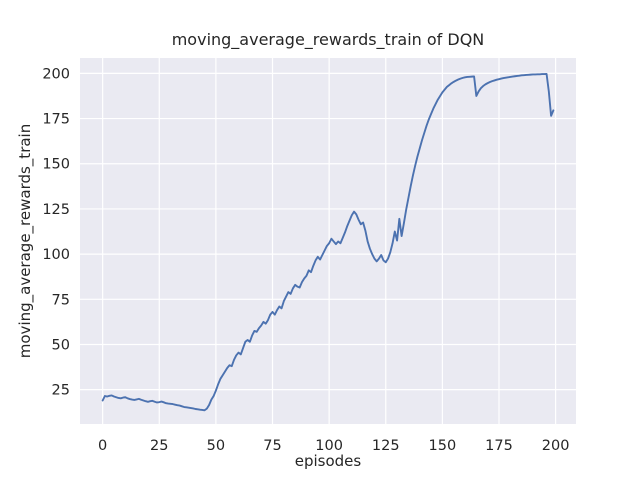  What do you see at coordinates (56, 210) in the screenshot?
I see `y-tick-label: 125` at bounding box center [56, 210].